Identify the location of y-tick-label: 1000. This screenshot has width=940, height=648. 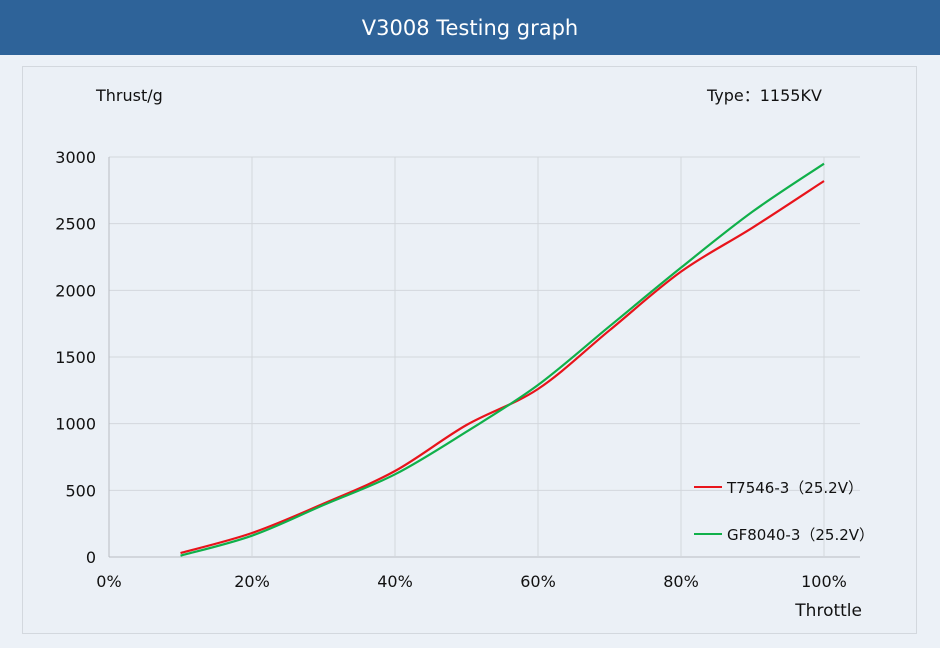
(75, 424).